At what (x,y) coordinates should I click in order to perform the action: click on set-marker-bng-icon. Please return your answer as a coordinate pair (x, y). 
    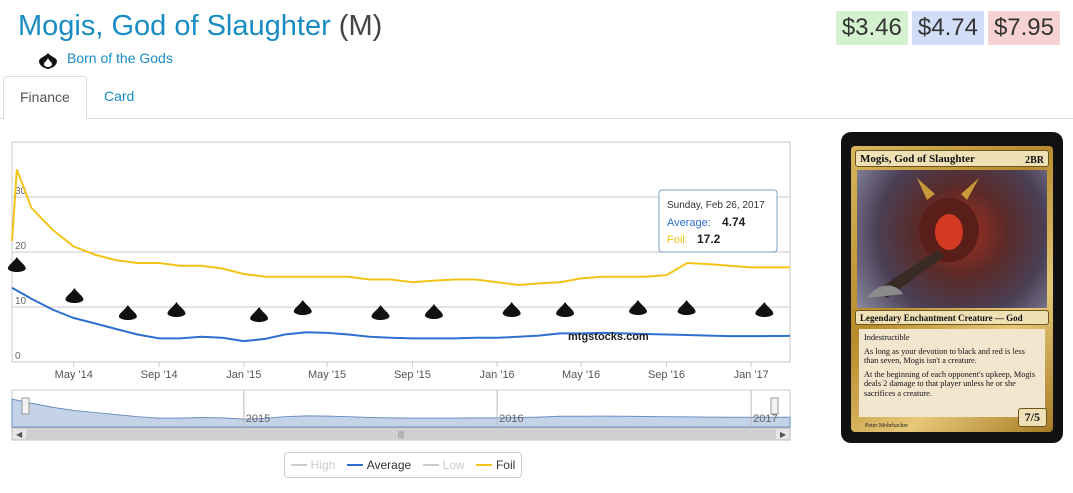
    Looking at the image, I should click on (16, 264).